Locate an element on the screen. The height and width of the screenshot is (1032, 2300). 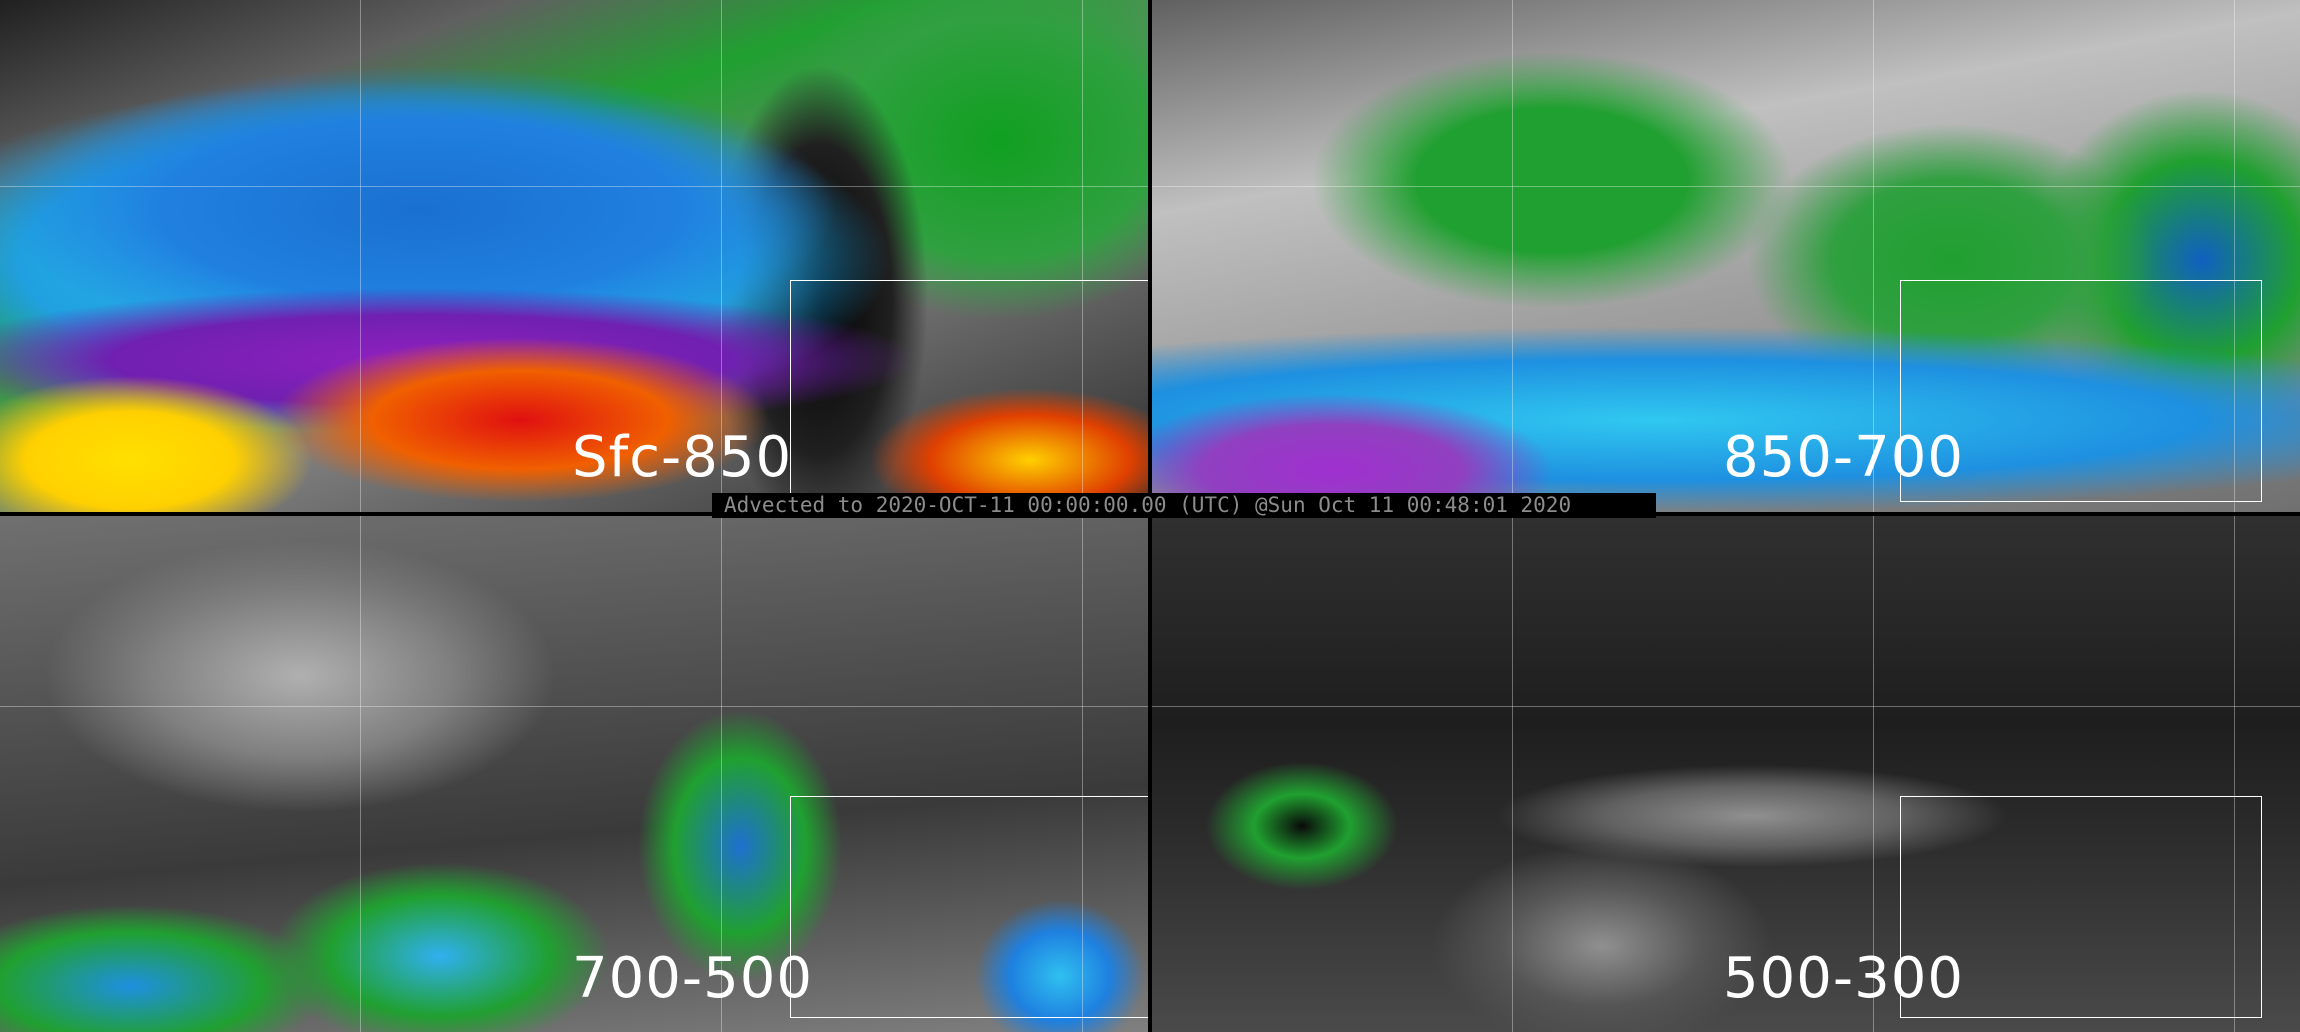
panel-label: 500-300 is located at coordinates (1843, 978).